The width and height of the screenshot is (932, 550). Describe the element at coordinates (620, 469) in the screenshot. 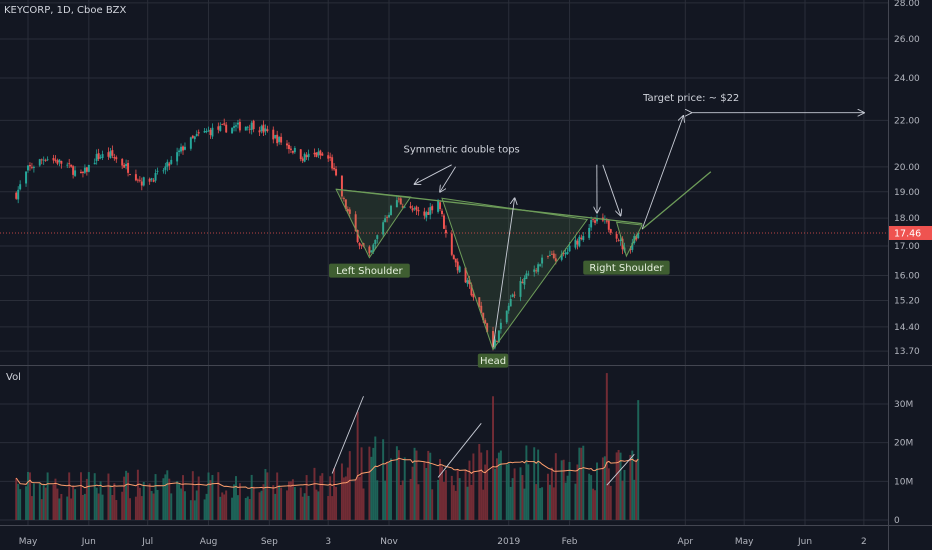

I see `volume-trend-line` at that location.